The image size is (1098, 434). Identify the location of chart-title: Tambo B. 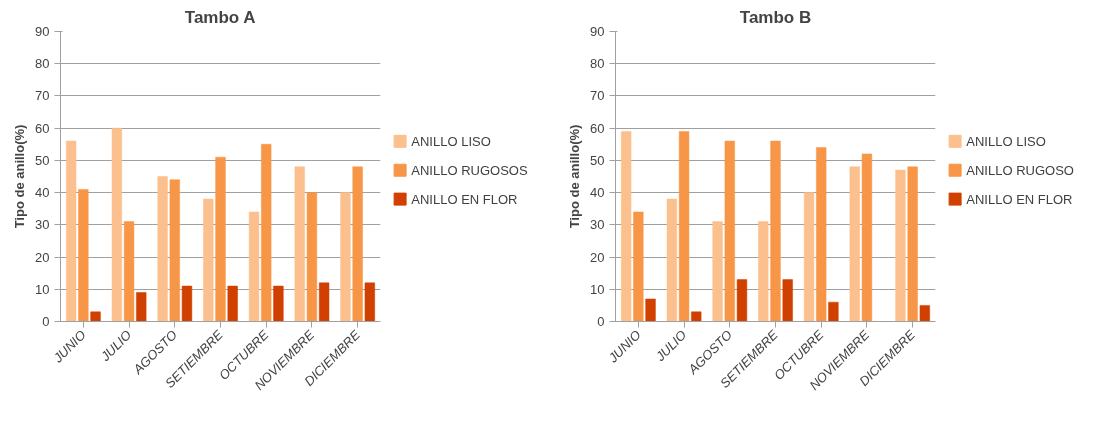
(775, 17).